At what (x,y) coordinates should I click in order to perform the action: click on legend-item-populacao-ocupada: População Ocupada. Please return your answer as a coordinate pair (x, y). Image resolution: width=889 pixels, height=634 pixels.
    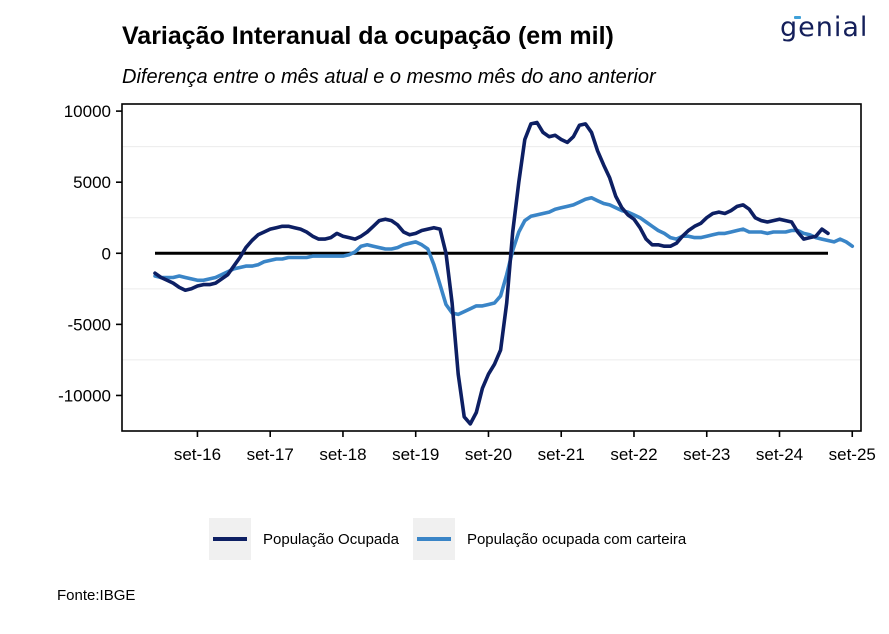
    Looking at the image, I should click on (304, 539).